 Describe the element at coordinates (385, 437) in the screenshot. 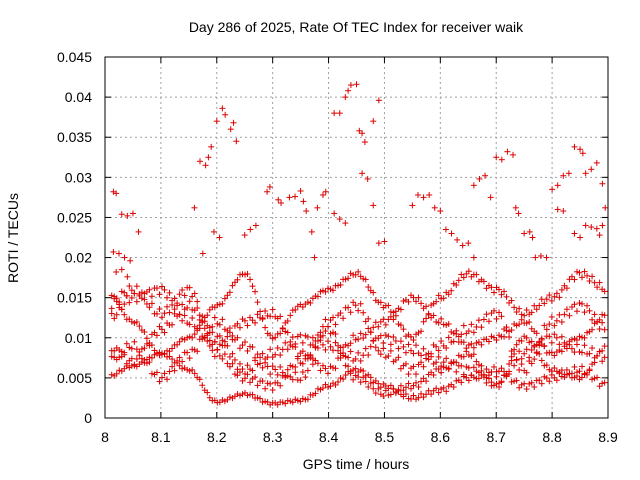

I see `x-tick-label: 8.5` at that location.